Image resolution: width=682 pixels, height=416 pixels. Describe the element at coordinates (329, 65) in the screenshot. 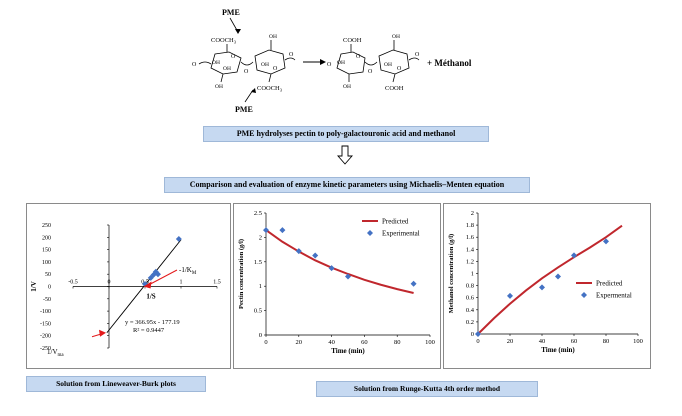

I see `glycosidic-o-4: O` at that location.